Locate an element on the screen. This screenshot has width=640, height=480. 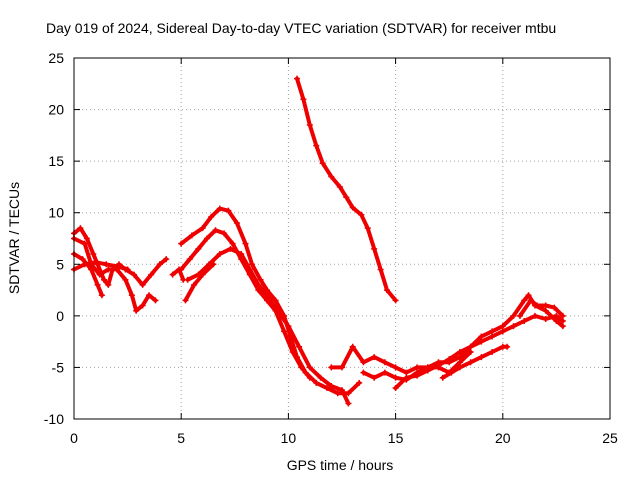
x-tick-labels: 0 5 10 15 20 25 is located at coordinates (344, 438).